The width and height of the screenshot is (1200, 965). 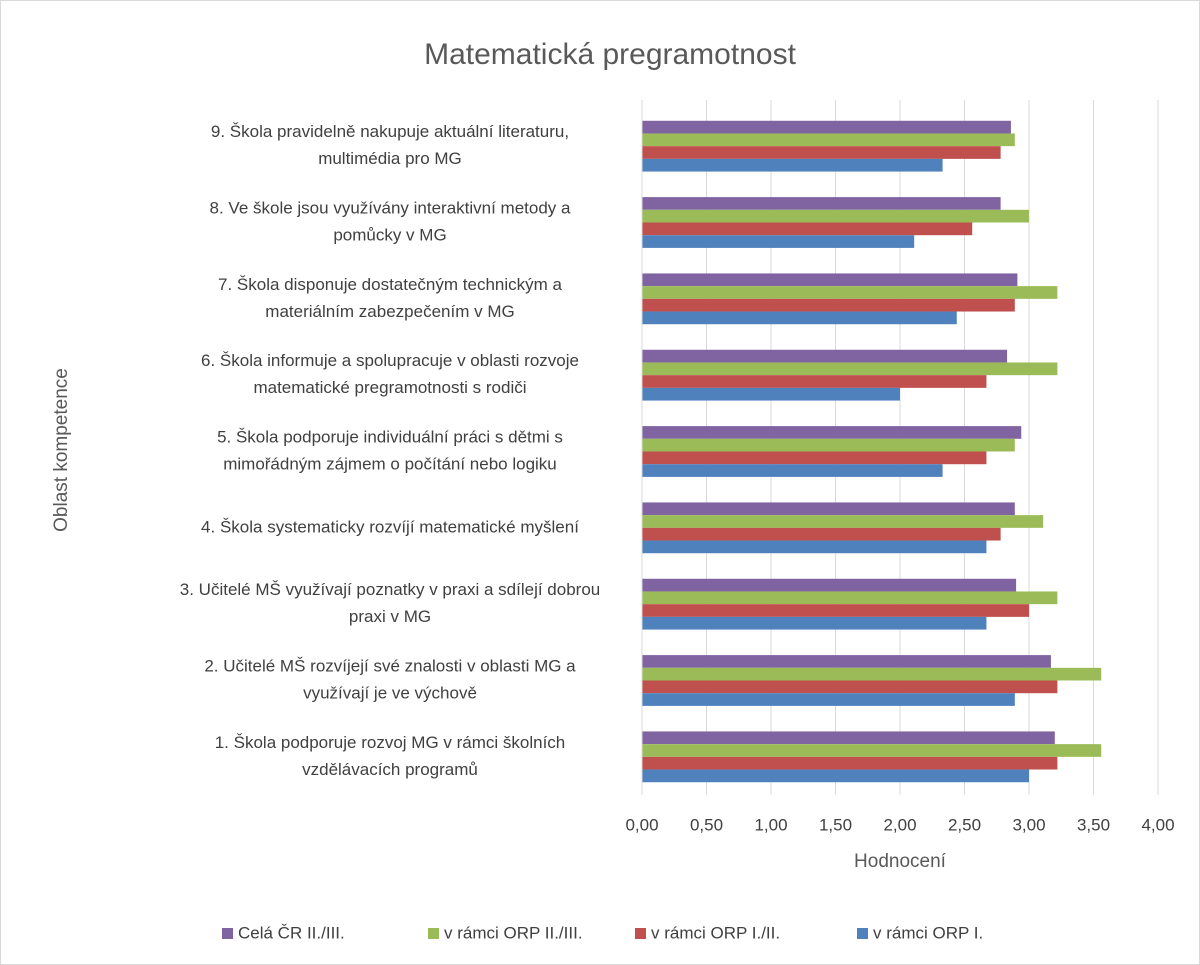 What do you see at coordinates (389, 234) in the screenshot?
I see `y-tick-label: pomůcky v MG` at bounding box center [389, 234].